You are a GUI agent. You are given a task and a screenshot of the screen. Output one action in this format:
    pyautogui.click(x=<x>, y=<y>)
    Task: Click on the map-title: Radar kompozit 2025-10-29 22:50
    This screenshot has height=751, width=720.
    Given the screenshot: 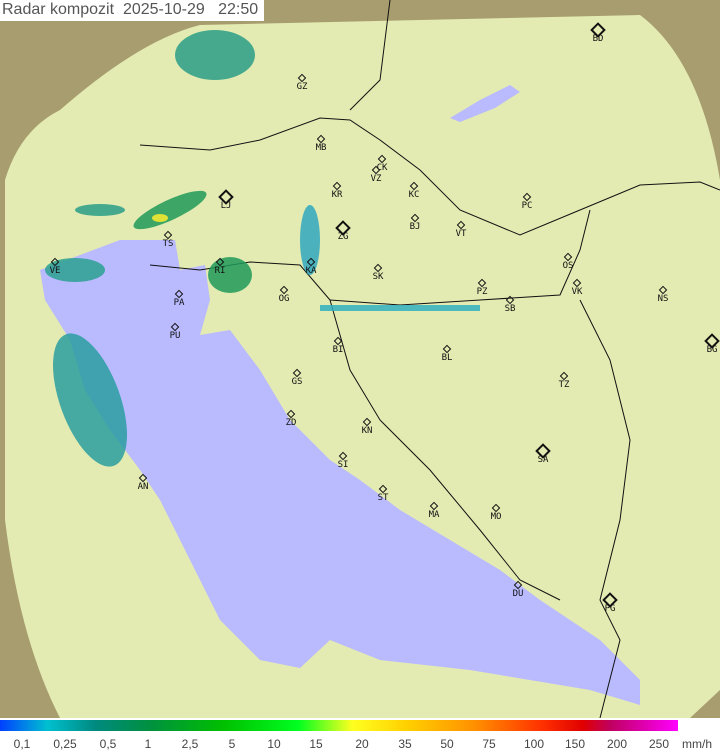 What is the action you would take?
    pyautogui.click(x=132, y=10)
    